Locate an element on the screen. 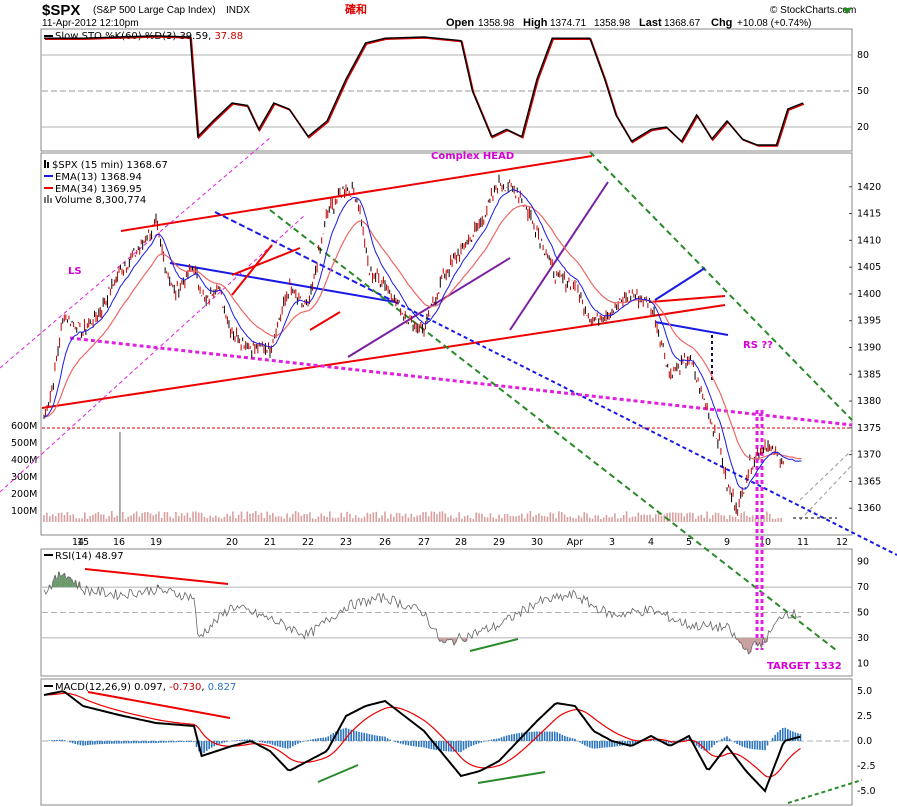 The image size is (897, 807). neckline-red is located at coordinates (383, 356).